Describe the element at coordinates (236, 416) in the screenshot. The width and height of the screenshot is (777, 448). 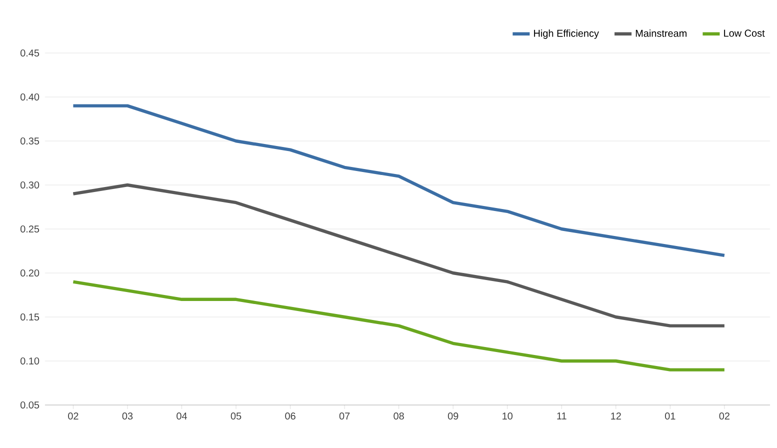
I see `x-tick-label: 05` at that location.